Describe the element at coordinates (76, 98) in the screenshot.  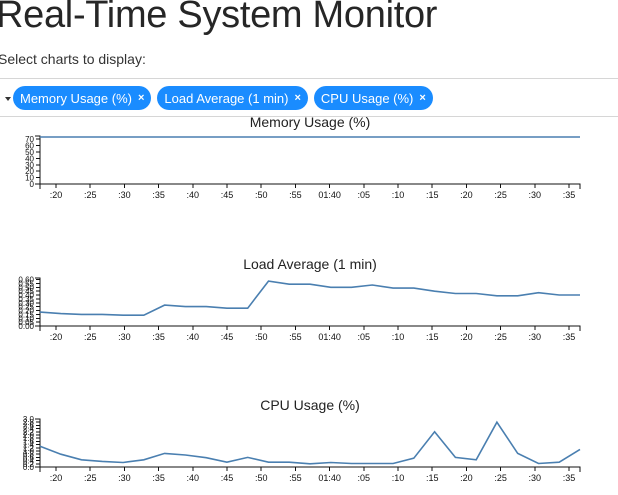
I see `chip-label: Memory Usage (%)` at that location.